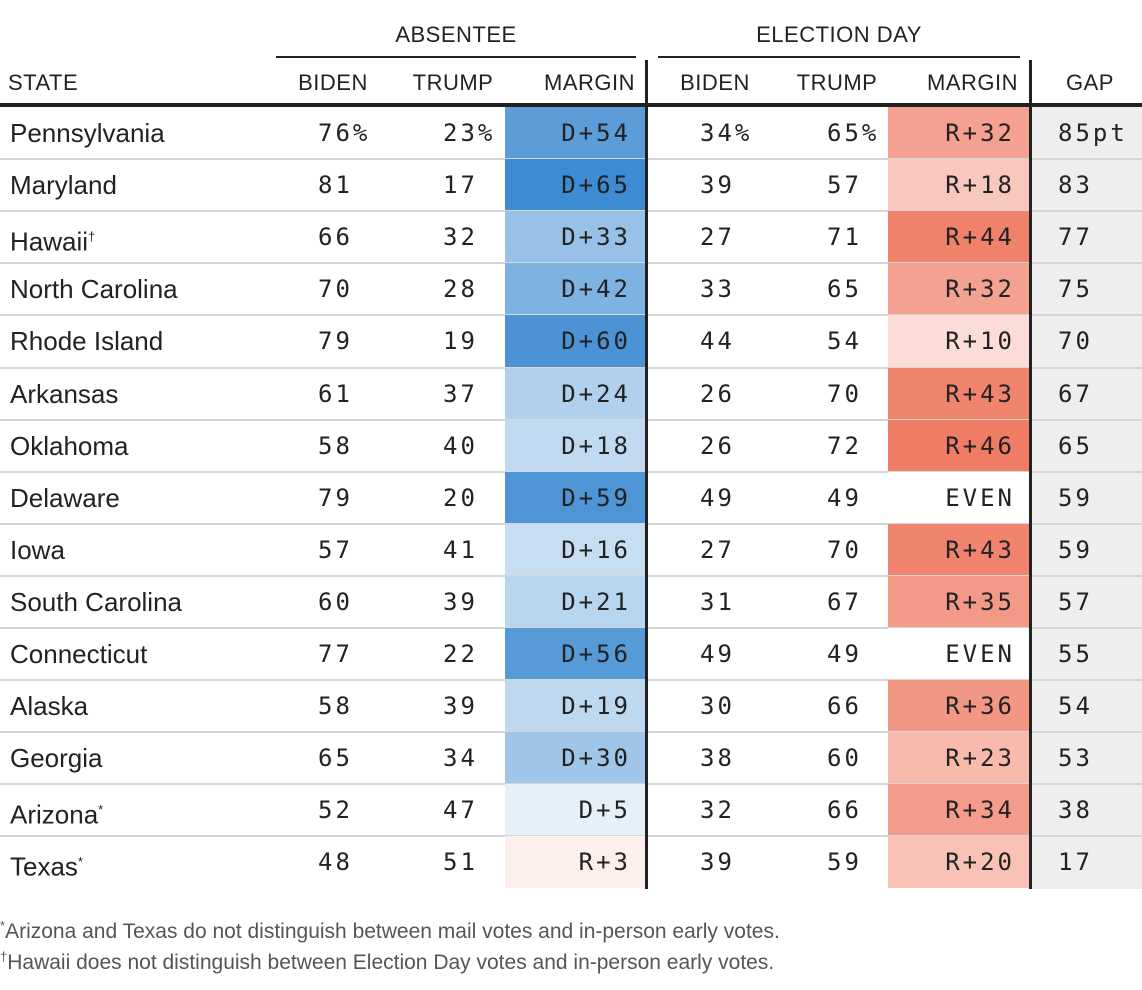 The image size is (1142, 990). Describe the element at coordinates (333, 82) in the screenshot. I see `column-header-absentee-biden: BIDEN` at that location.